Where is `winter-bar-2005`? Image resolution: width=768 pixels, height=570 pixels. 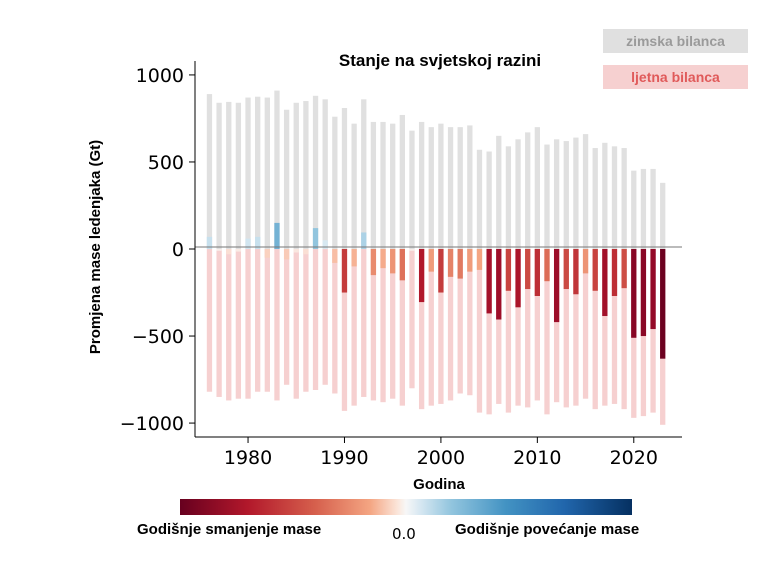
winter-bar-2005 is located at coordinates (489, 200).